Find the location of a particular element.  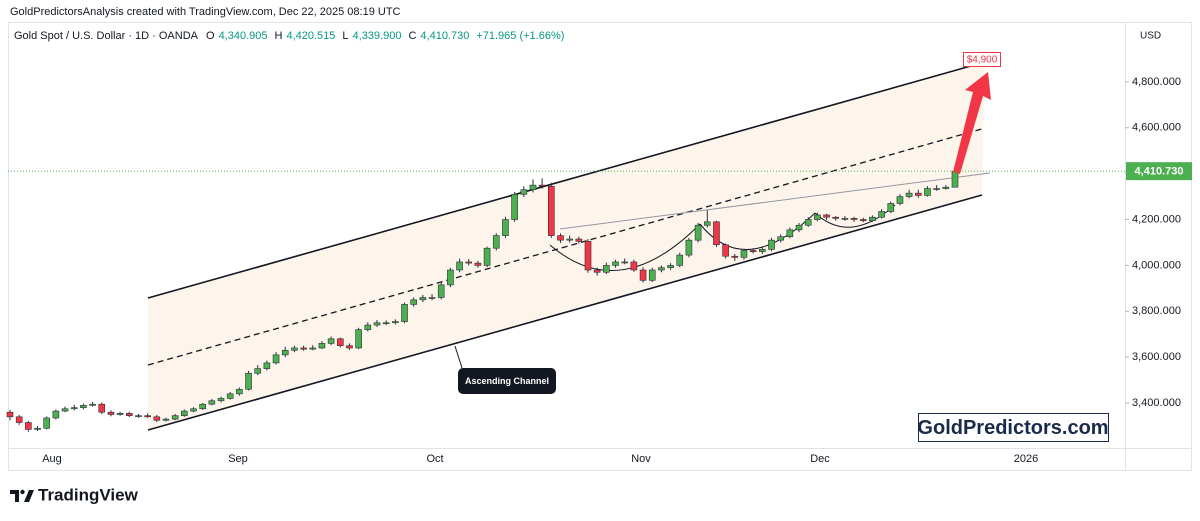

x-tick-label: Nov is located at coordinates (641, 459).